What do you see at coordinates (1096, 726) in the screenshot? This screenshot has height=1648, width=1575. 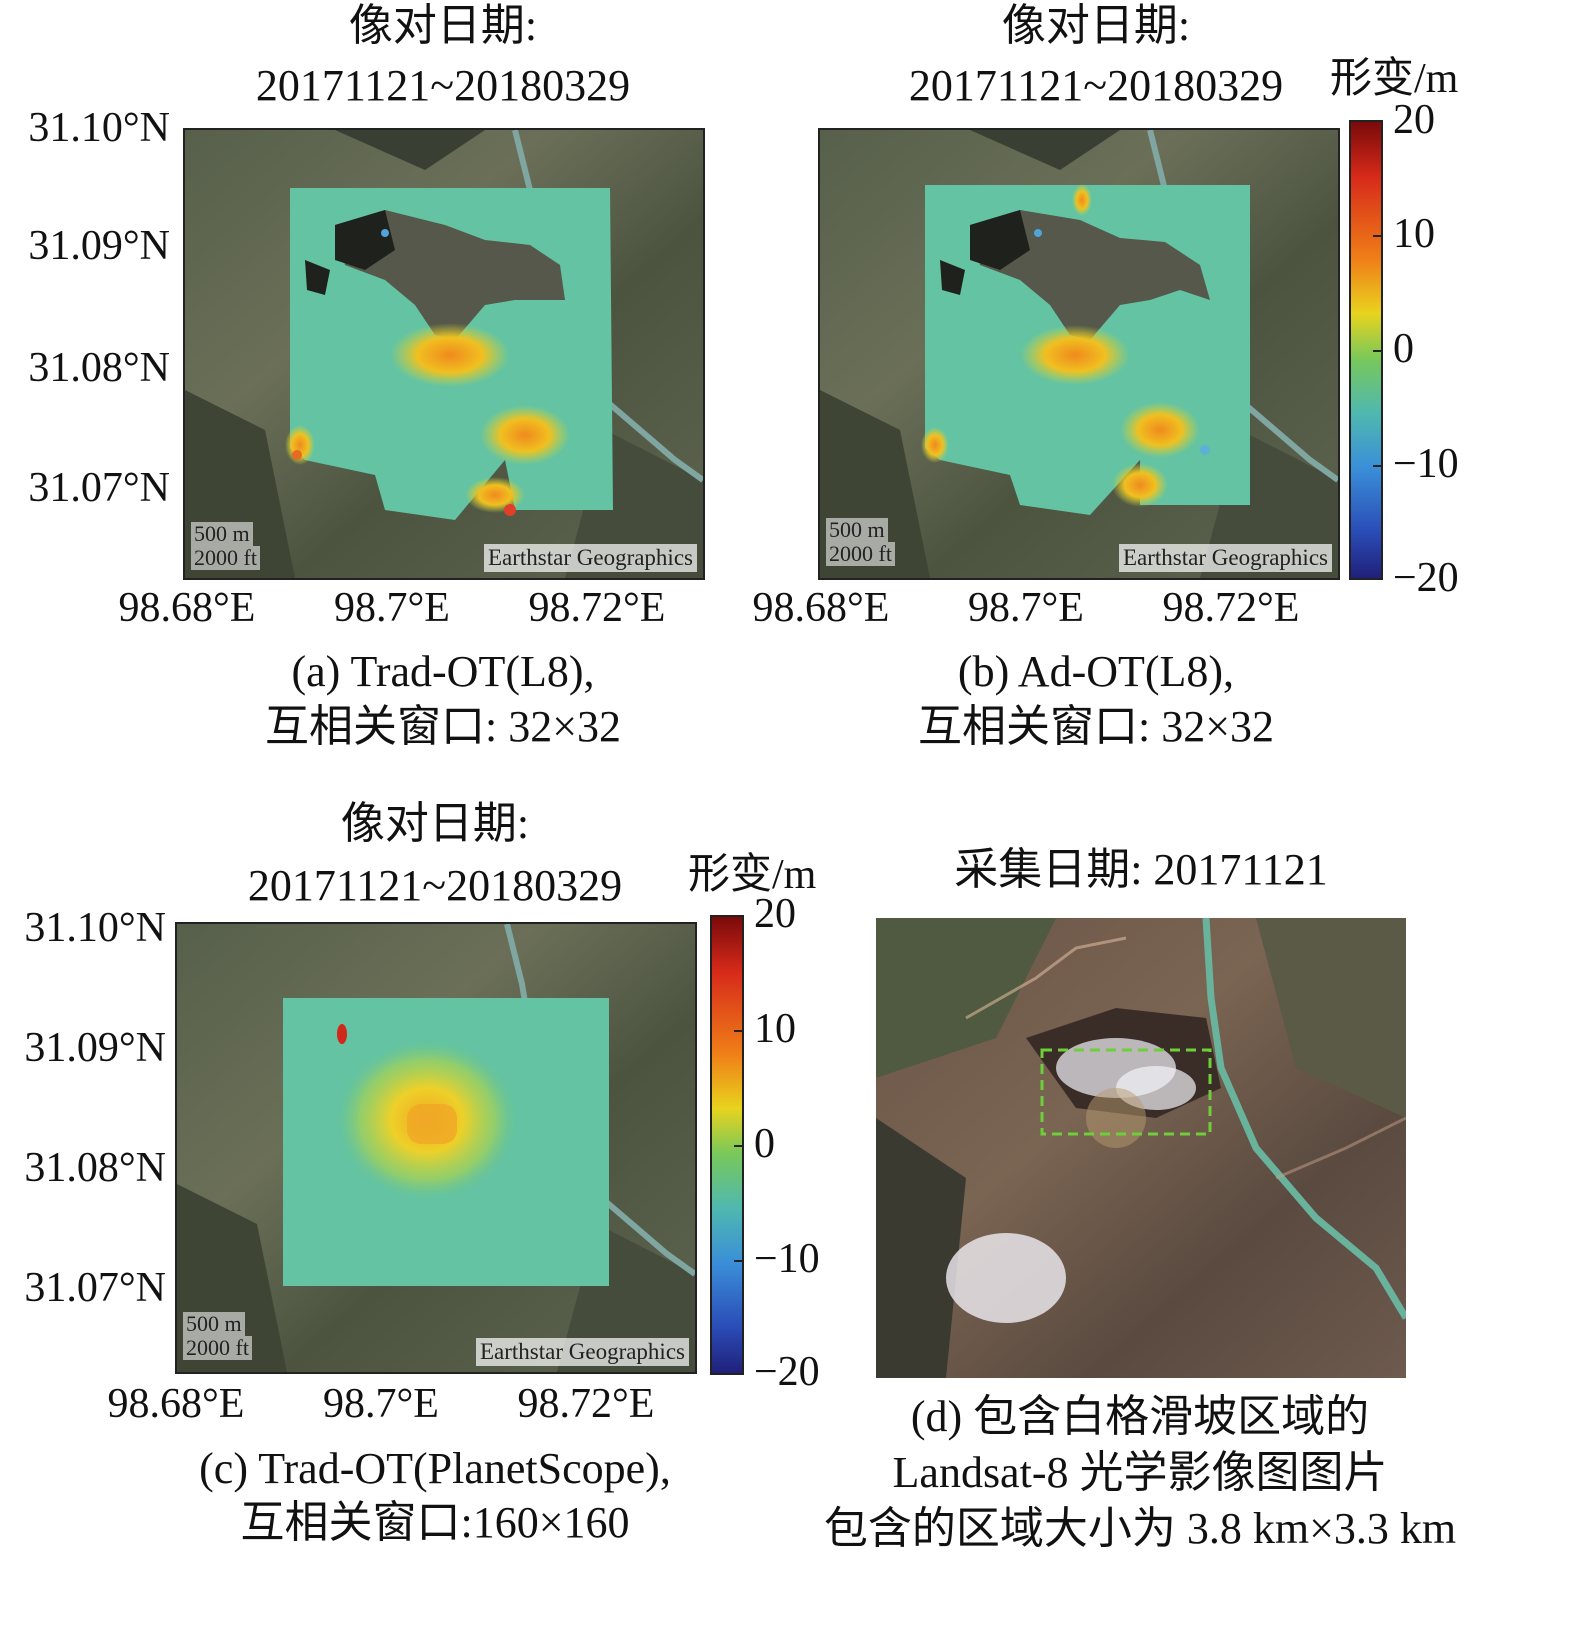 I see `panel-b-caption-line2: 互相关窗口: 32×32` at bounding box center [1096, 726].